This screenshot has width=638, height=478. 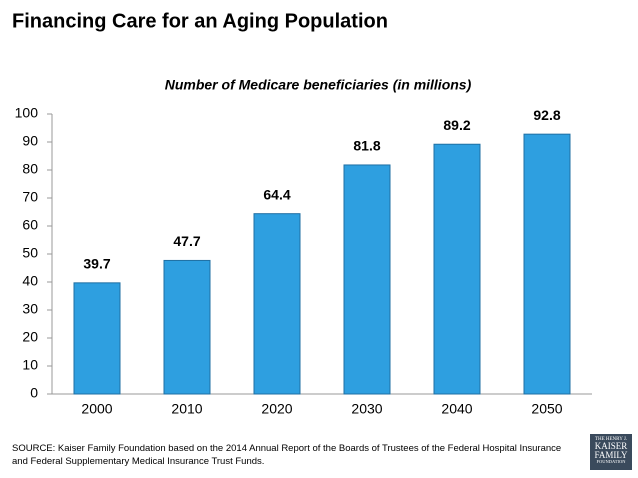 I want to click on x-tick-label: 2000, so click(x=96, y=409).